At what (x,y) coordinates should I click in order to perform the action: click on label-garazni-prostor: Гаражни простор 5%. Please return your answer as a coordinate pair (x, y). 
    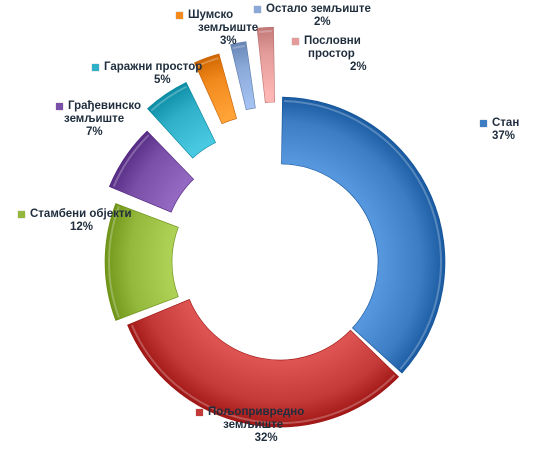
    Looking at the image, I should click on (147, 74).